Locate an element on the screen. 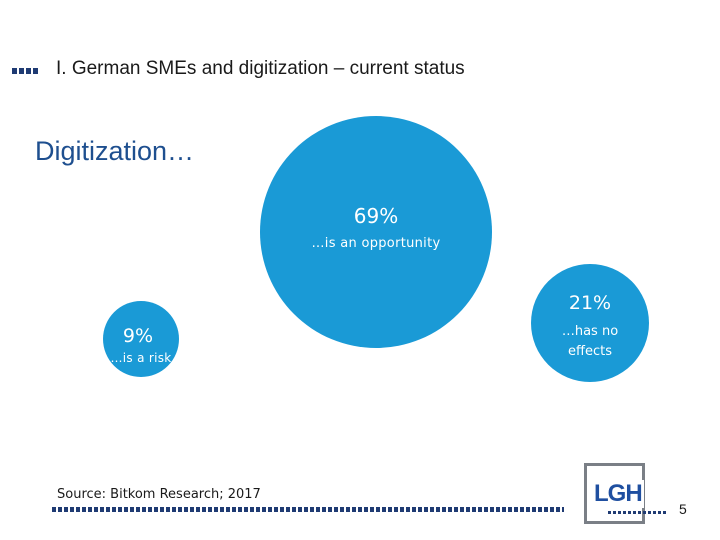 The height and width of the screenshot is (540, 720). bubble-risk-label: …is a risk is located at coordinates (141, 358).